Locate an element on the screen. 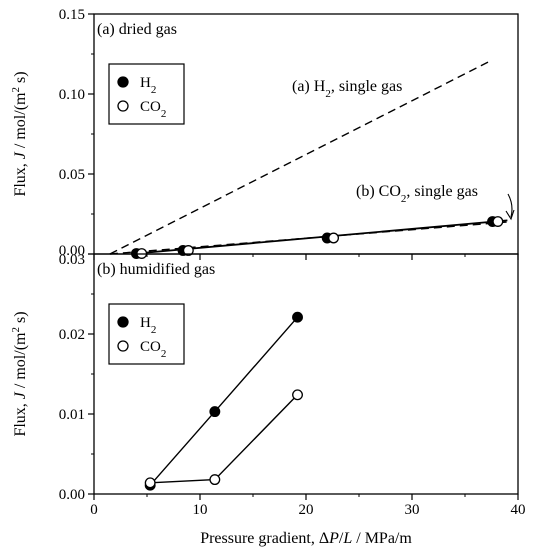  legend-box-a is located at coordinates (146, 94).